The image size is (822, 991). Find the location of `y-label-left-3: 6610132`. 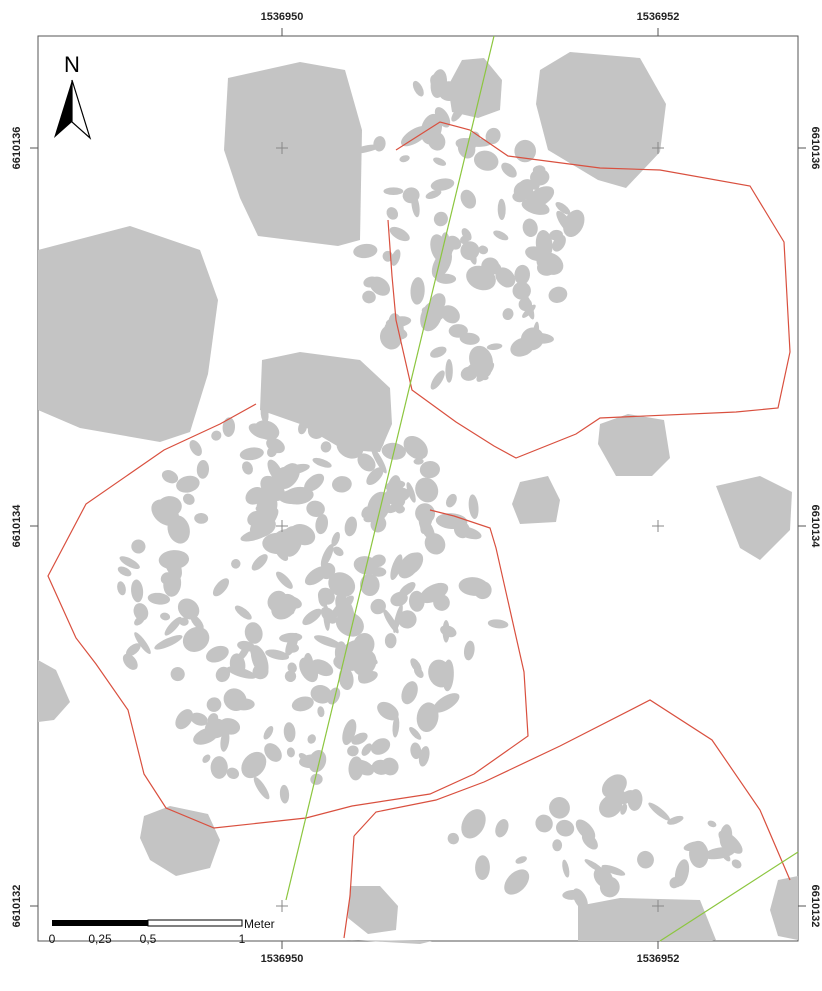

y-label-left-3: 6610132 is located at coordinates (17, 906).